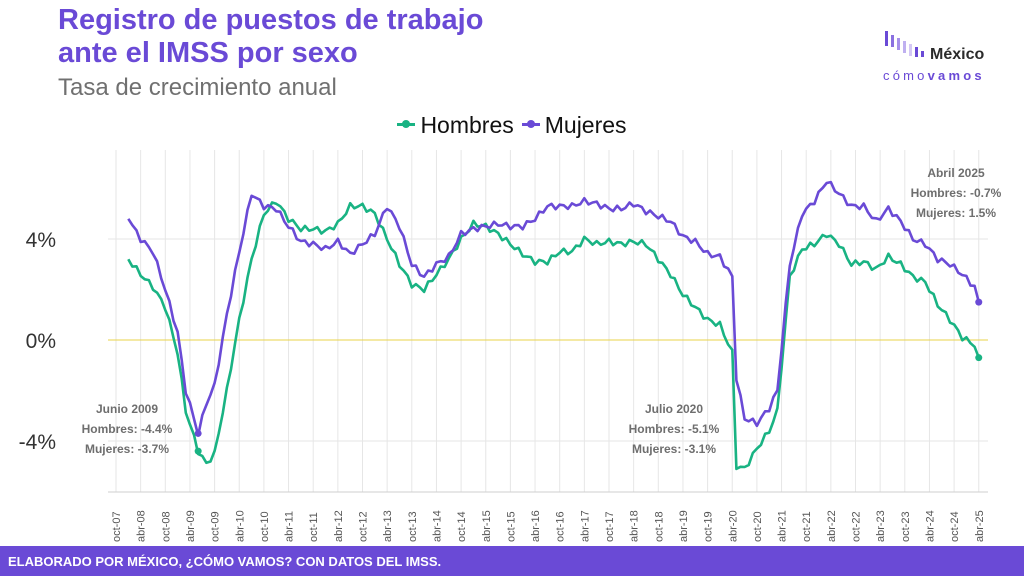 Image resolution: width=1024 pixels, height=576 pixels. Describe the element at coordinates (674, 449) in the screenshot. I see `annotation-line: Mujeres: -3.1%` at that location.